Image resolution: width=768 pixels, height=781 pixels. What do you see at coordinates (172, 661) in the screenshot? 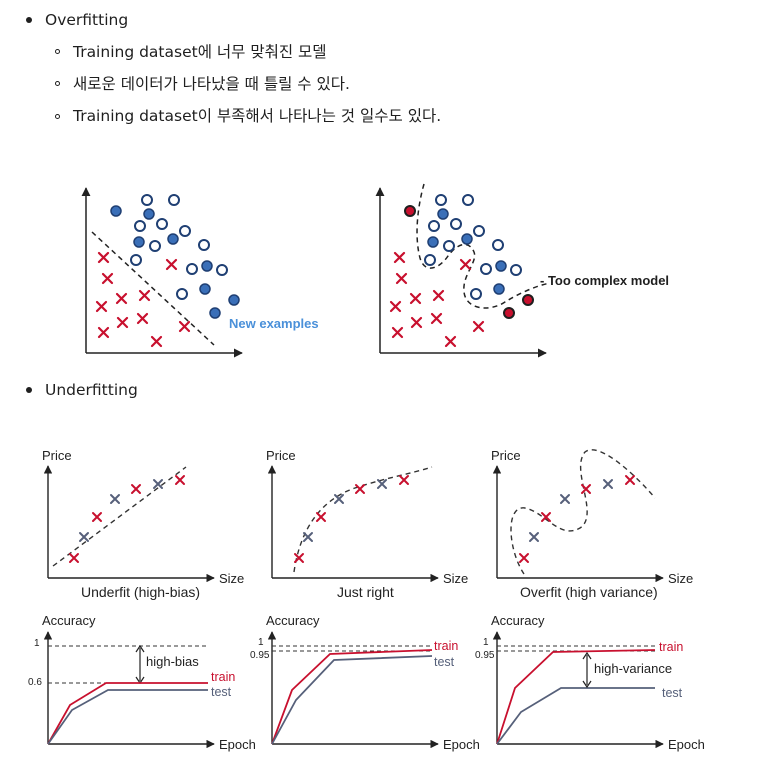
I see `gap-label: high-bias` at bounding box center [172, 661].